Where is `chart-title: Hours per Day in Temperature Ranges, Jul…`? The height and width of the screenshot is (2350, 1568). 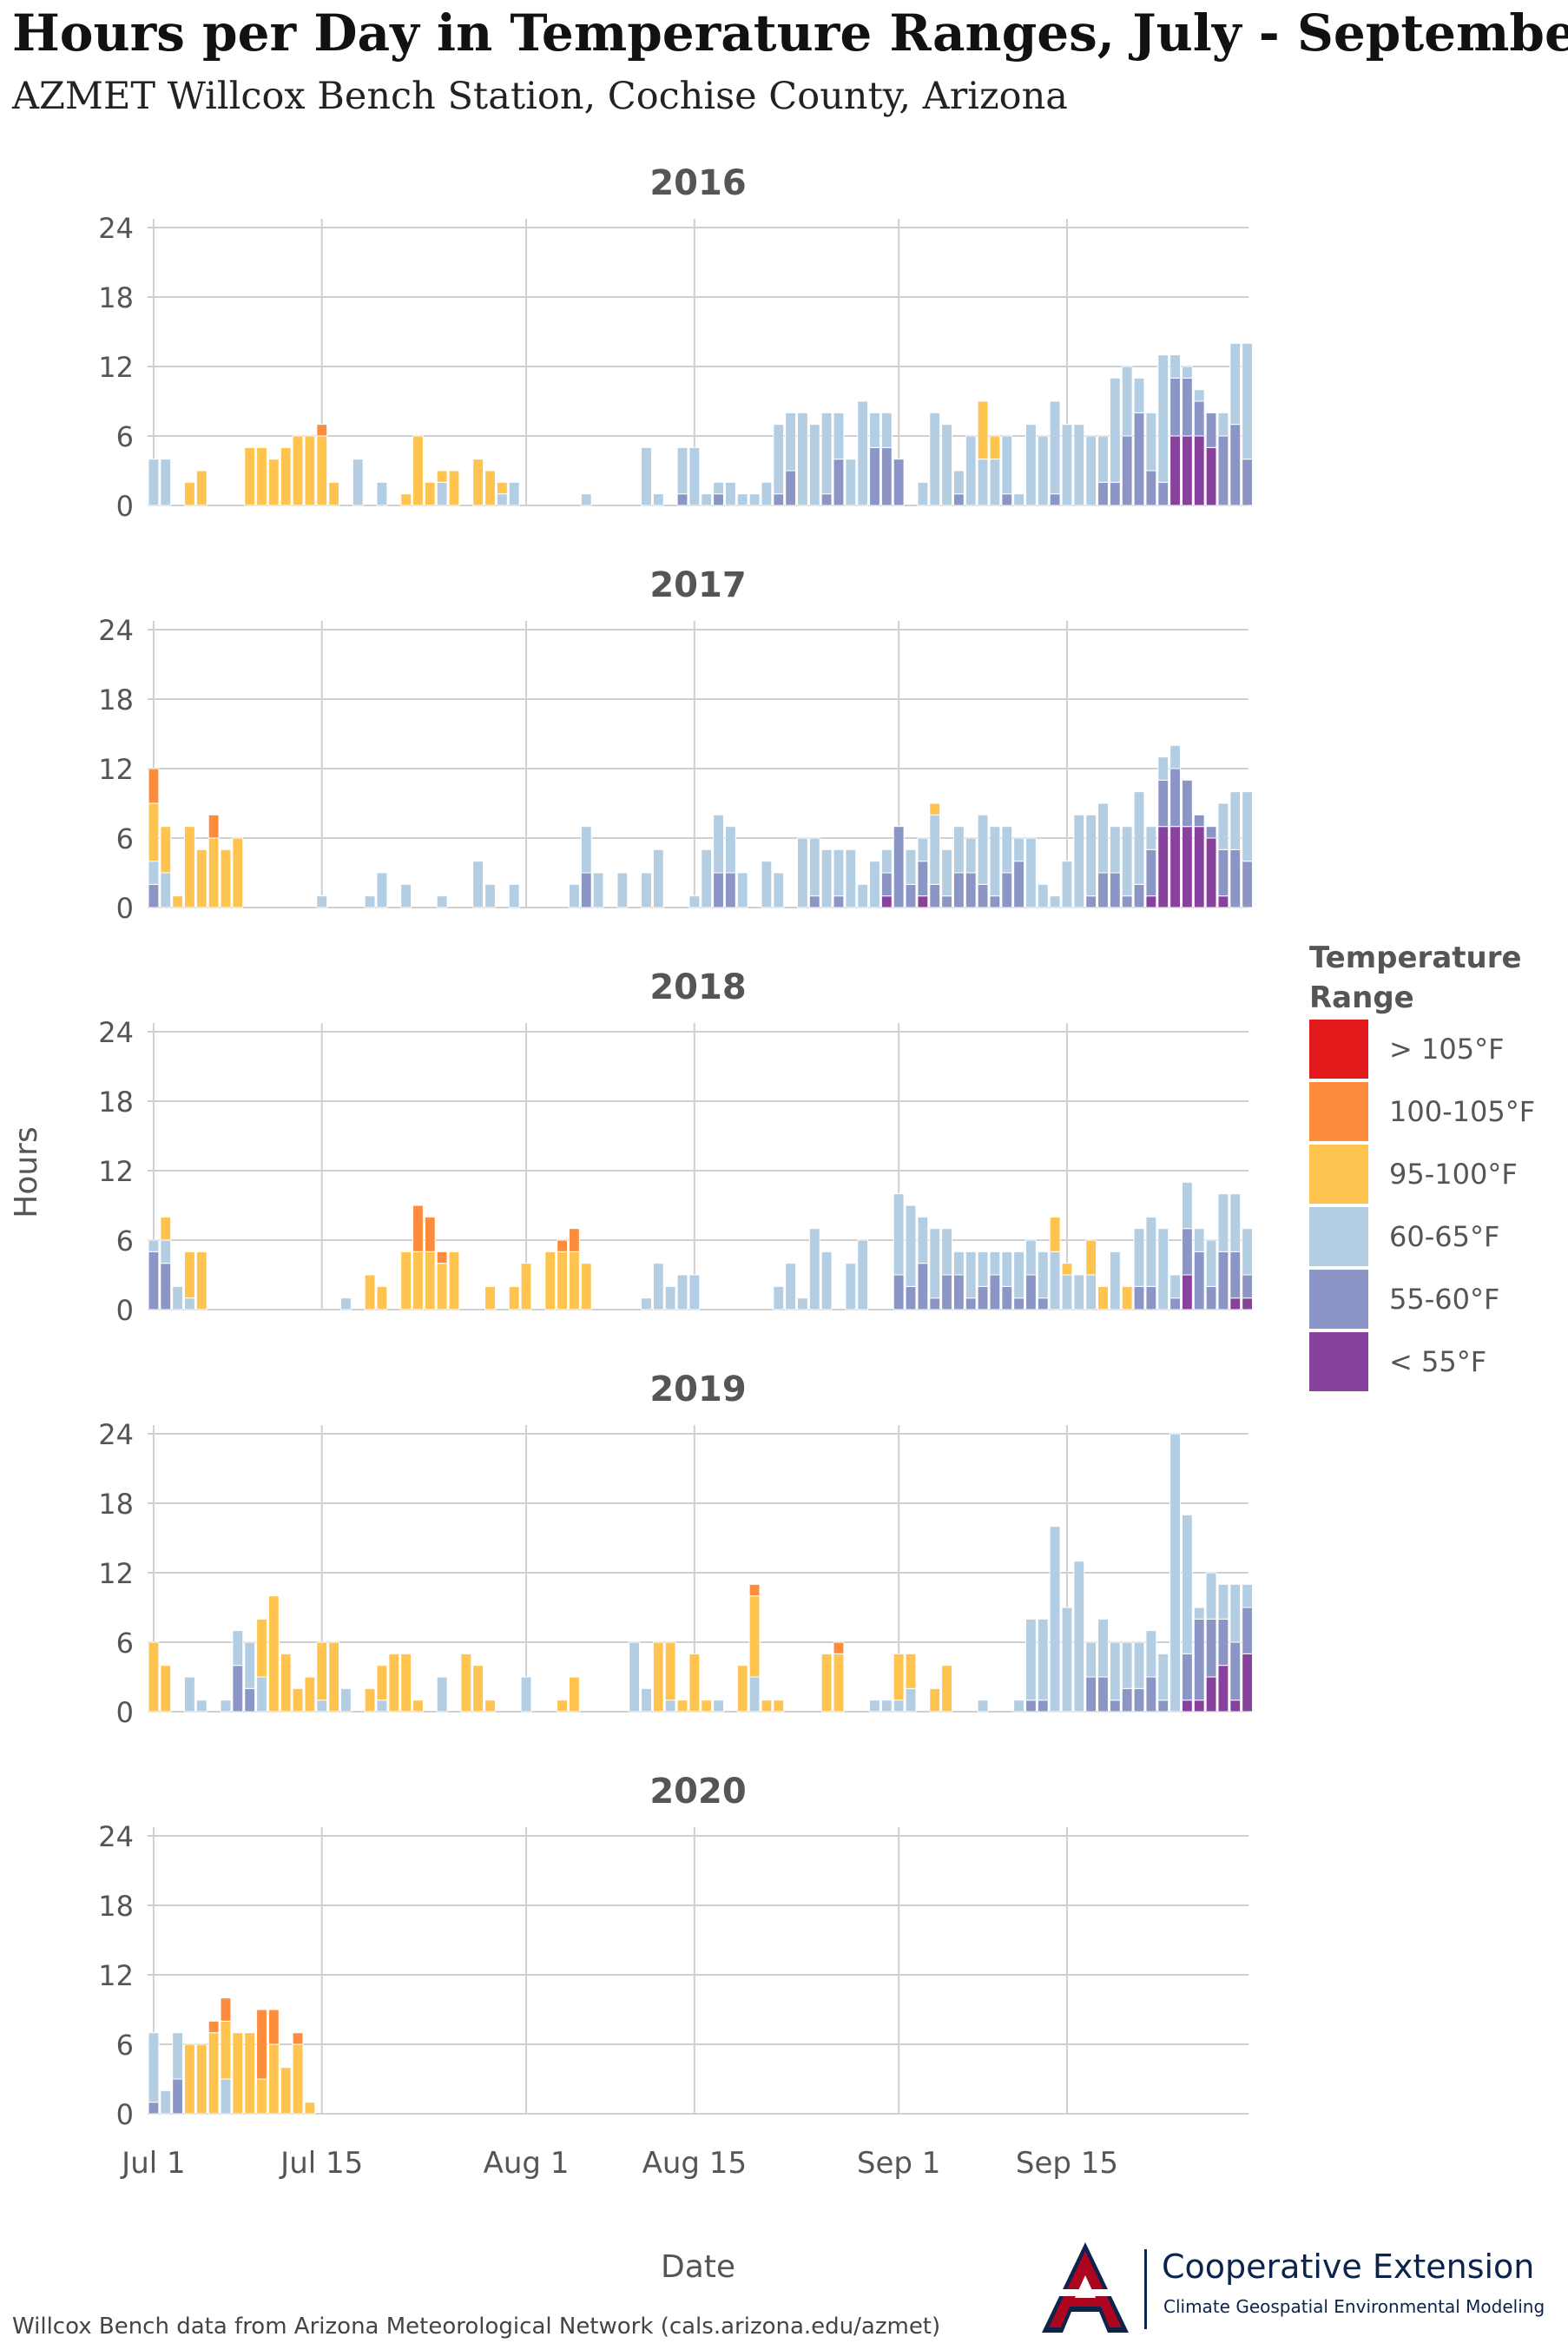 chart-title: Hours per Day in Temperature Ranges, Jul… is located at coordinates (790, 33).